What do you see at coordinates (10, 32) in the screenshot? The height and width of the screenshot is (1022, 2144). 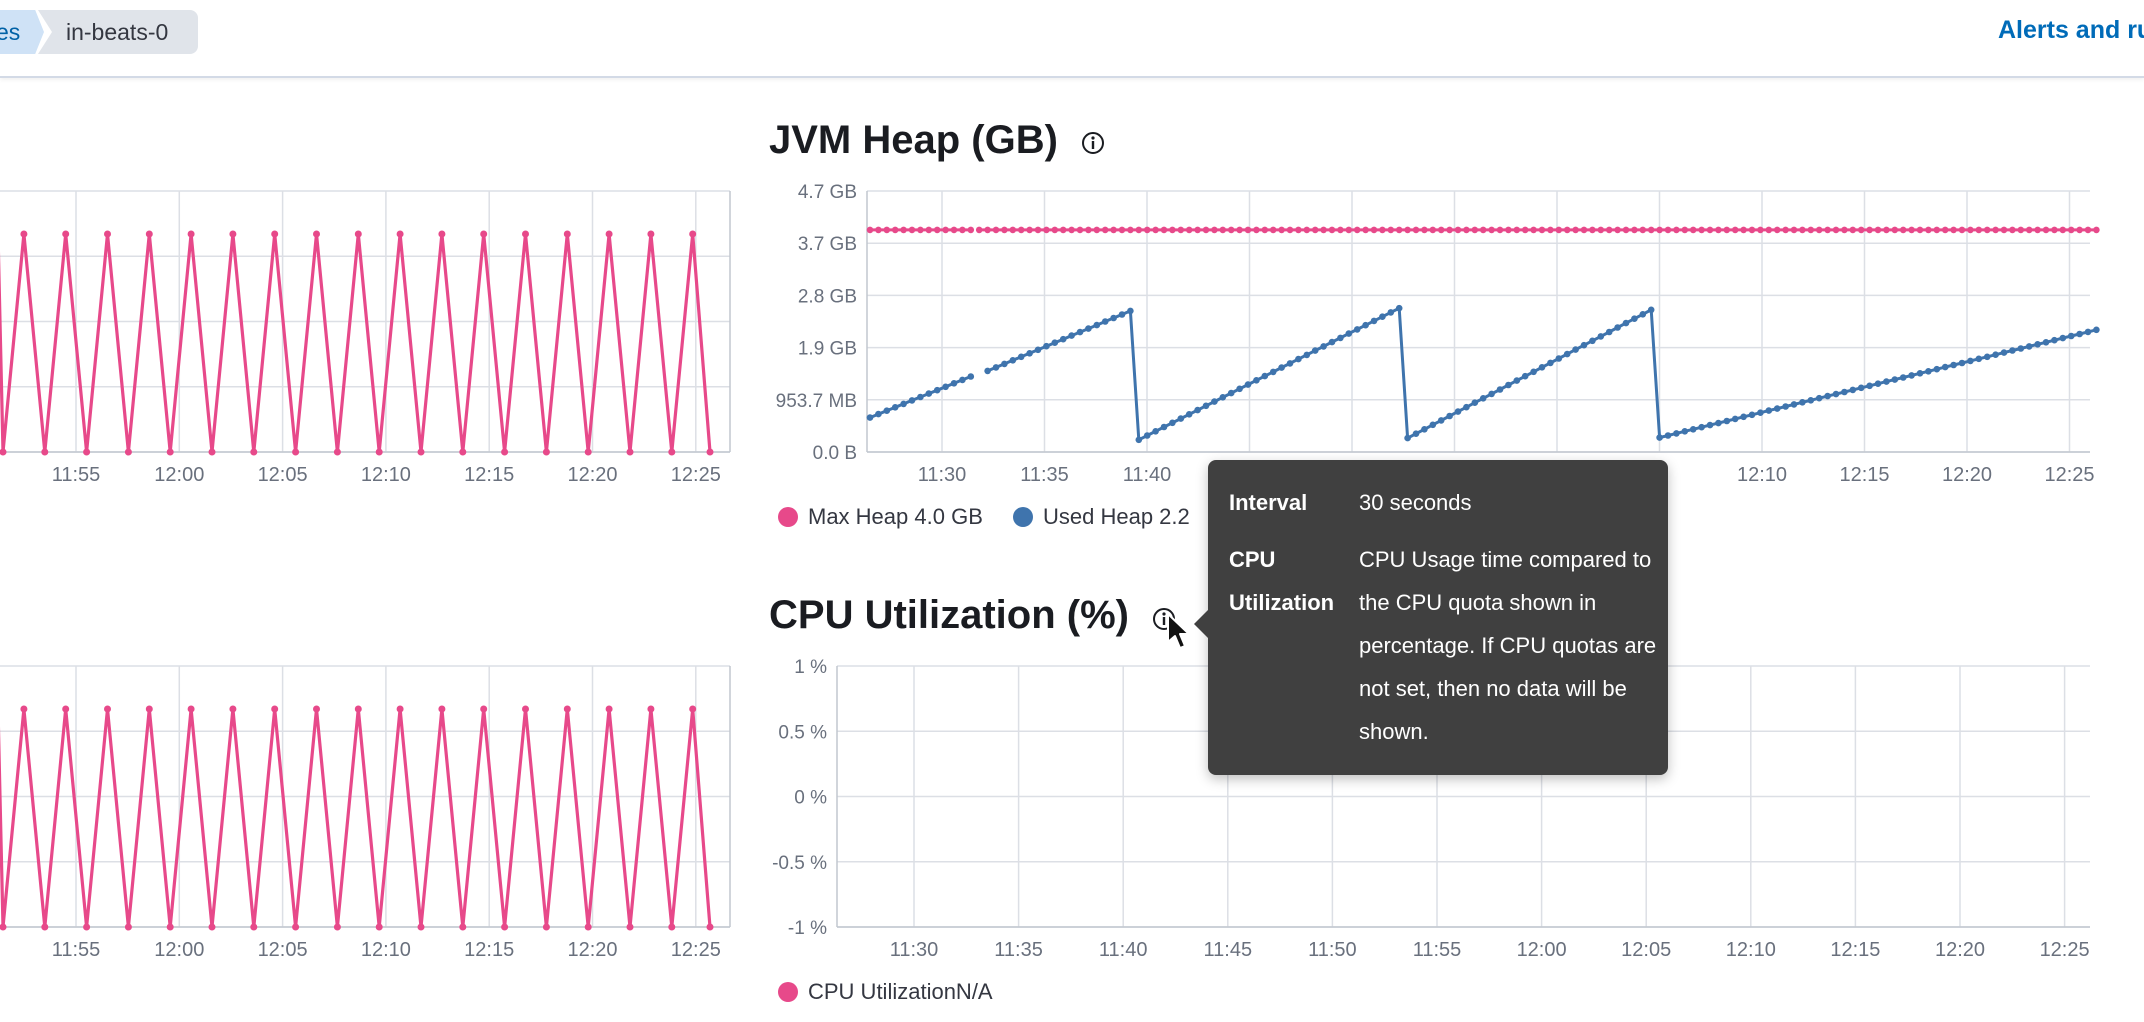 I see `breadcrumb-previous-label: es` at bounding box center [10, 32].